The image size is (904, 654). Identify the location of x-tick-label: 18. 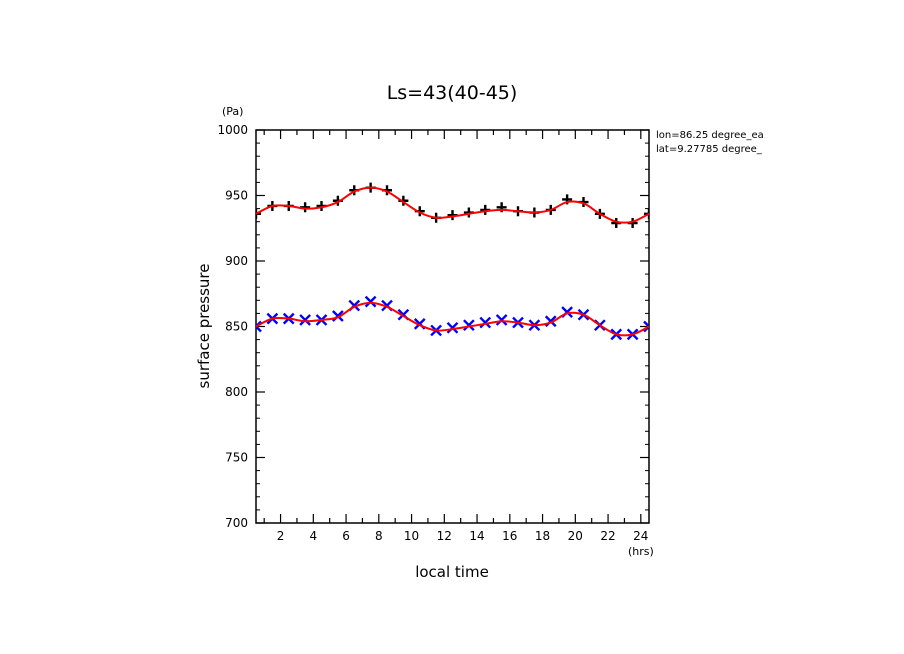
(542, 536).